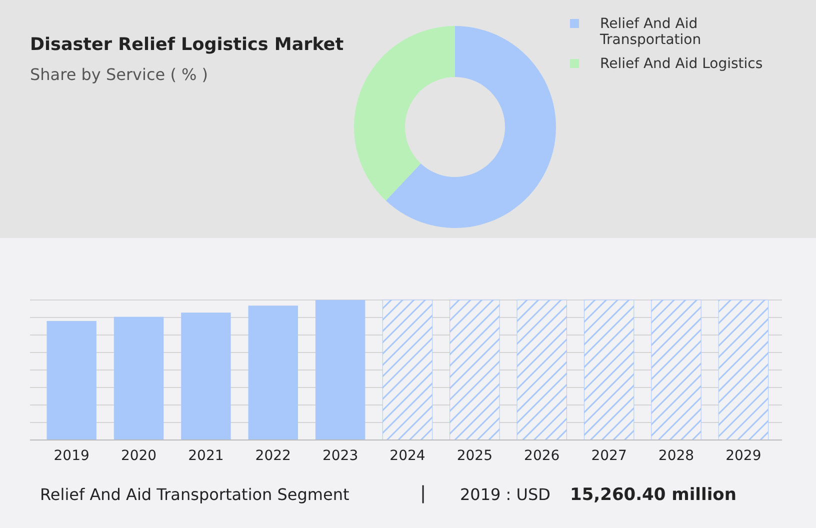  What do you see at coordinates (542, 456) in the screenshot?
I see `x-tick-label: 2026` at bounding box center [542, 456].